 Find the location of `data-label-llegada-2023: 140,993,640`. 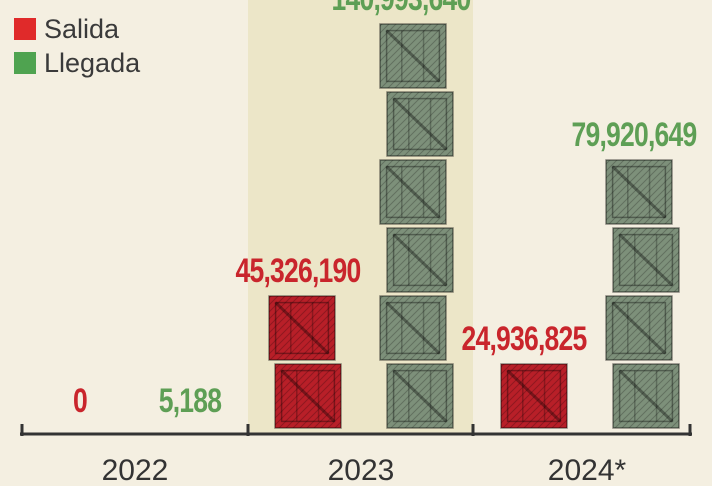

data-label-llegada-2023: 140,993,640 is located at coordinates (401, 9).